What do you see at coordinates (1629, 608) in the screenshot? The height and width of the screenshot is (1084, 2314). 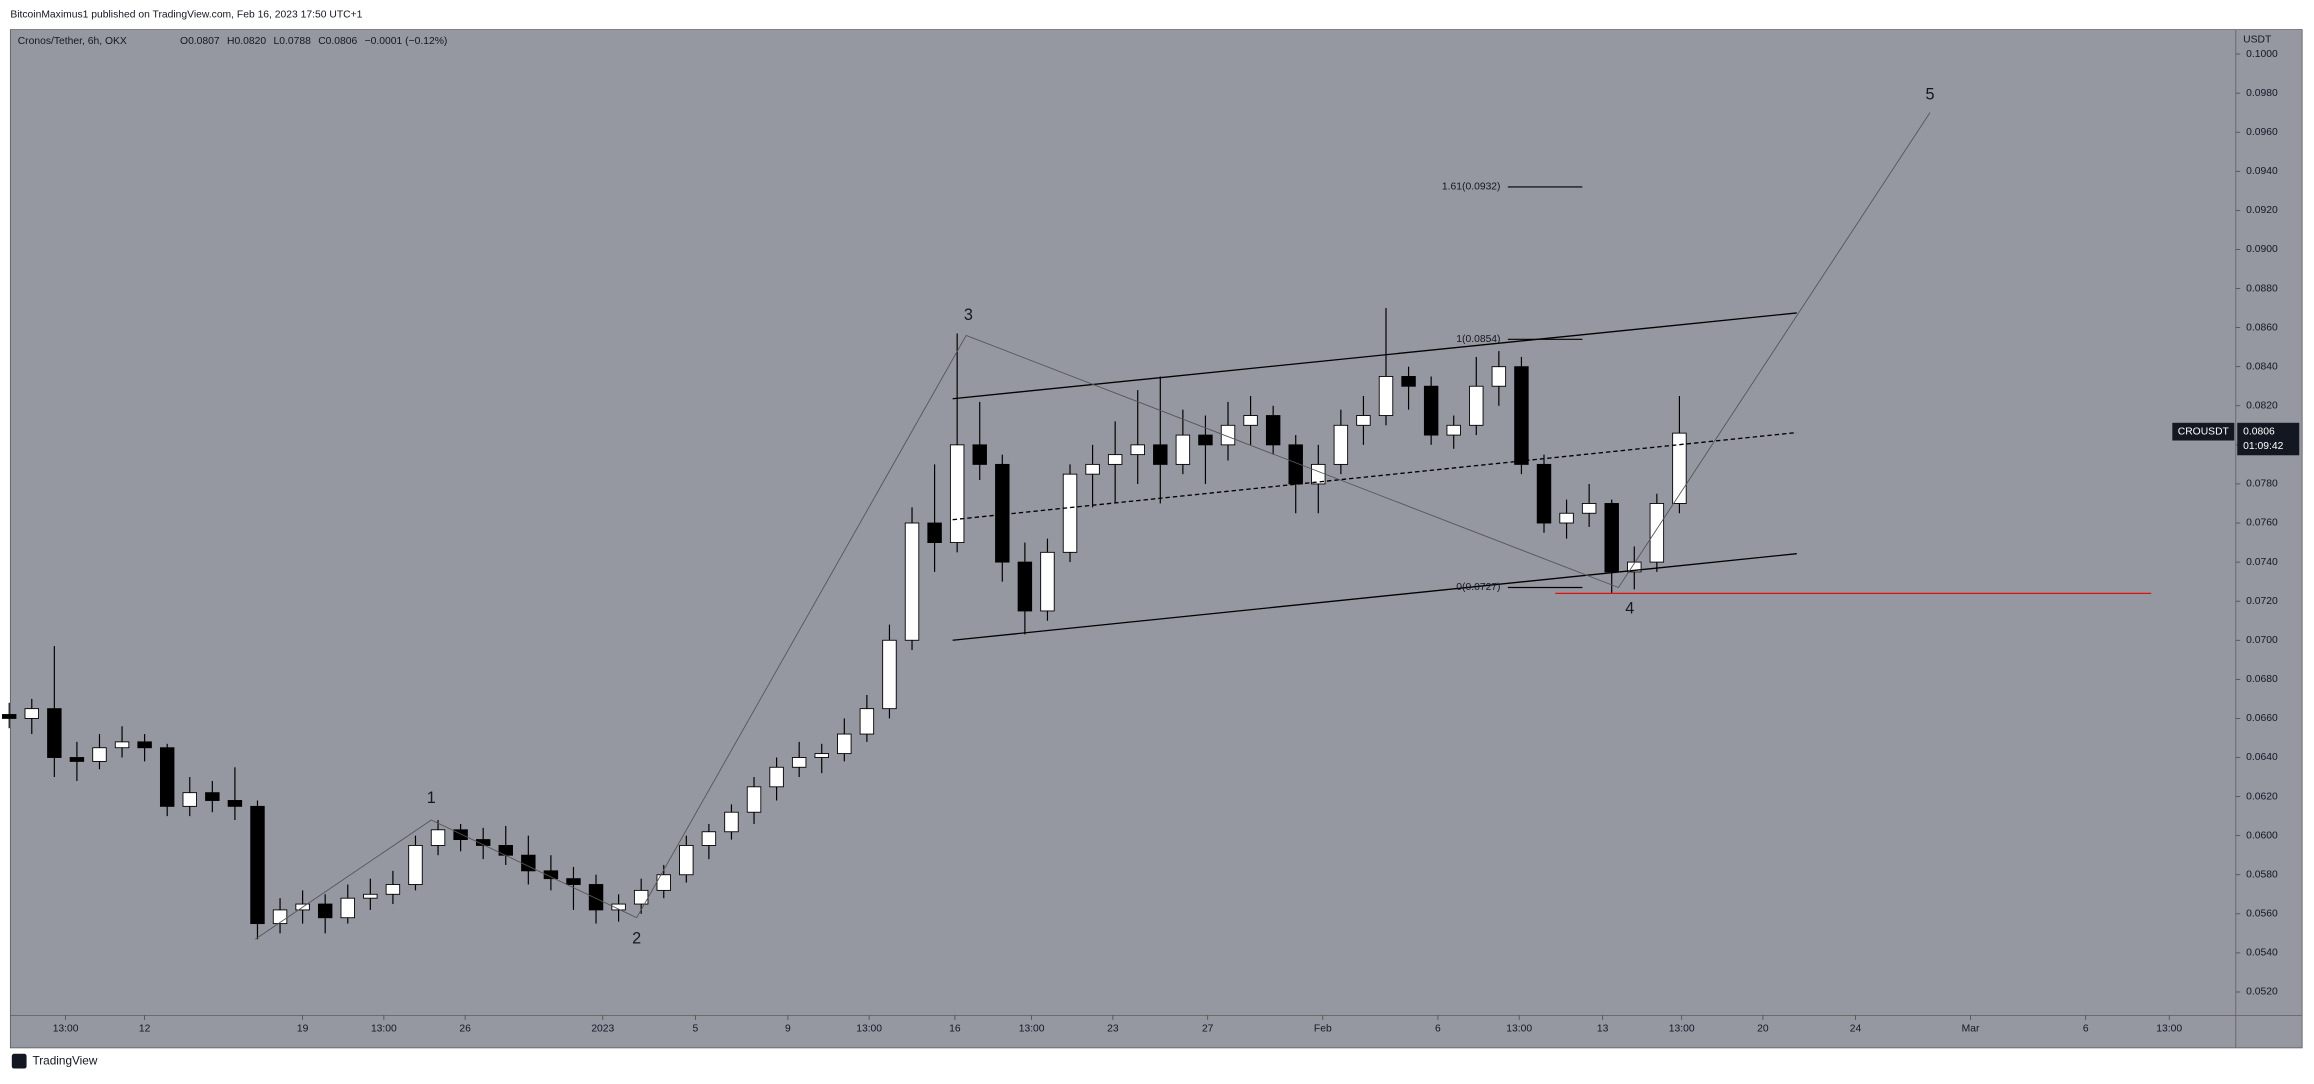 I see `wave-label: 4` at bounding box center [1629, 608].